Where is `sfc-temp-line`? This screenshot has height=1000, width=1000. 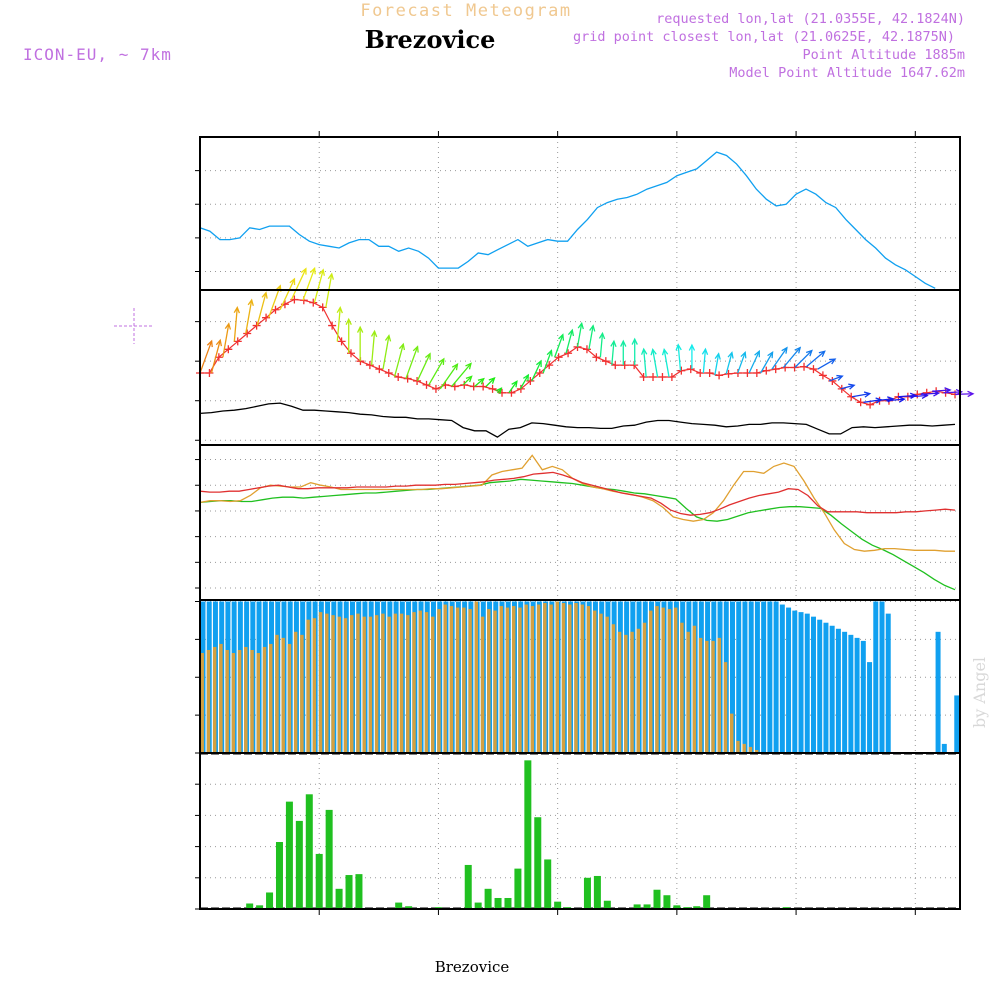 sfc-temp-line is located at coordinates (577, 503).